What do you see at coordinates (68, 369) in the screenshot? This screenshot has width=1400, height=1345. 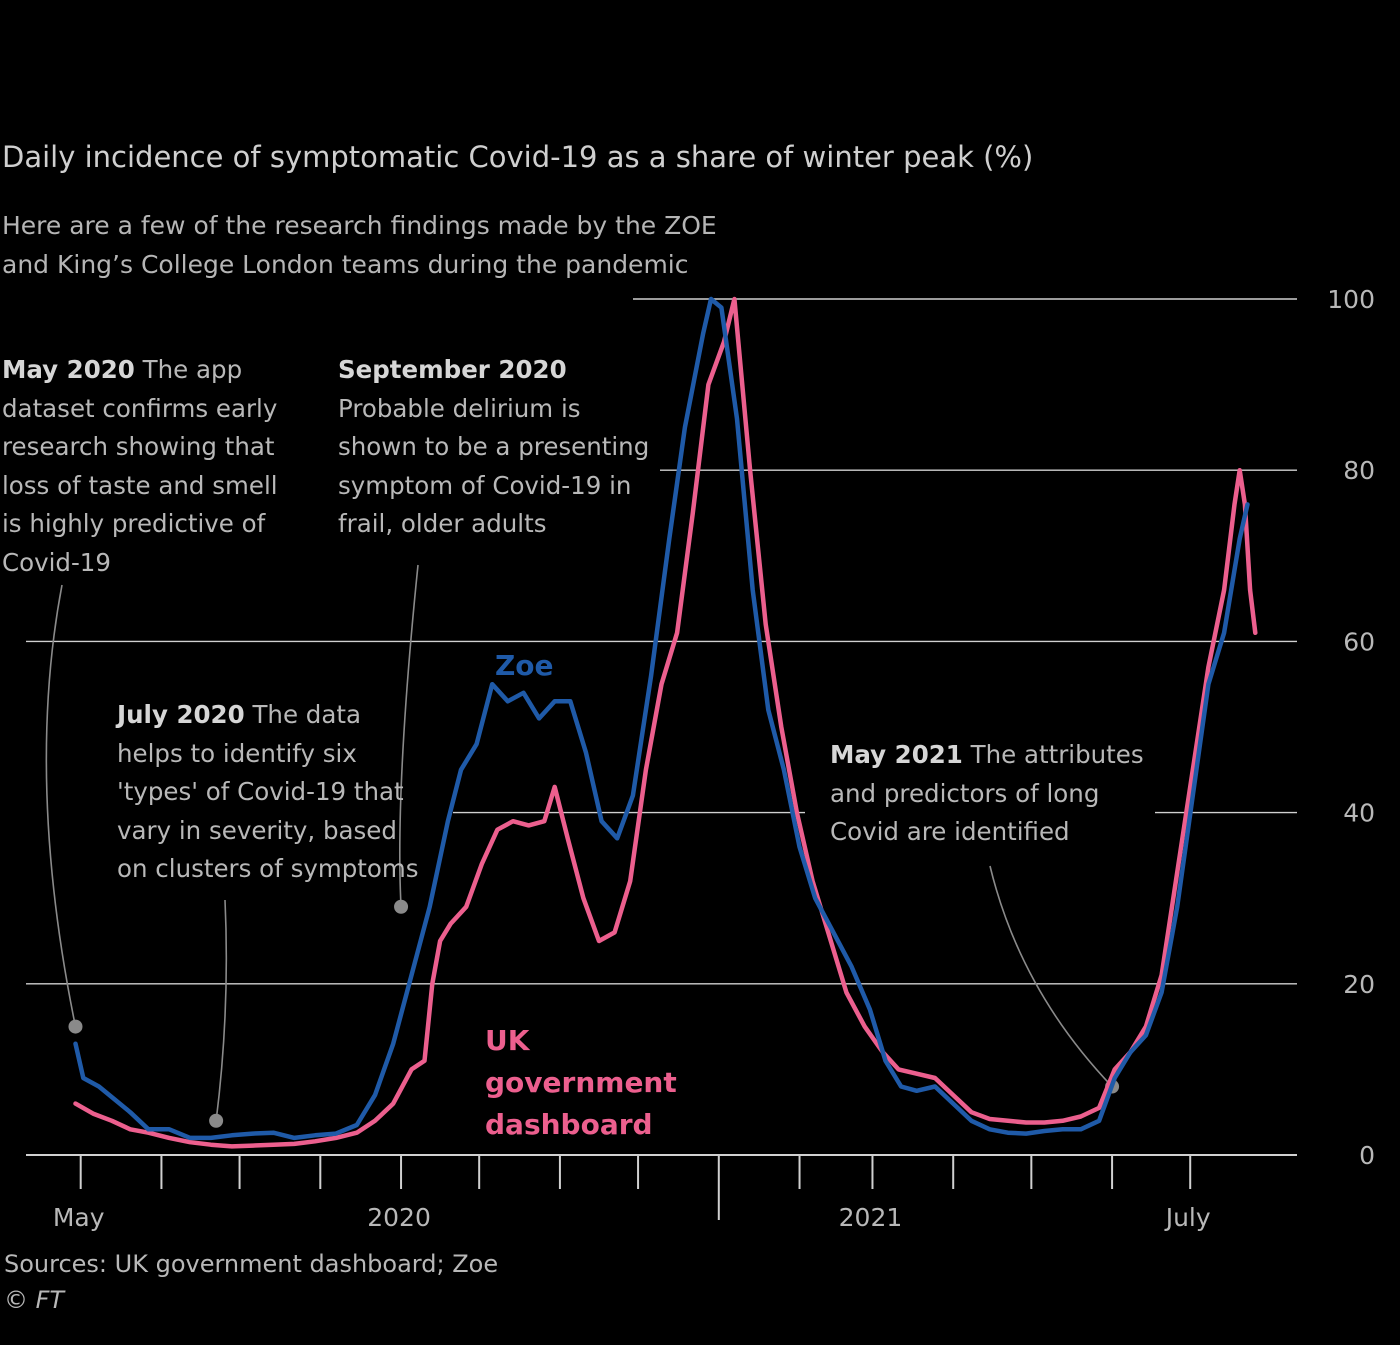 I see `annotation-heading: May 2020` at bounding box center [68, 369].